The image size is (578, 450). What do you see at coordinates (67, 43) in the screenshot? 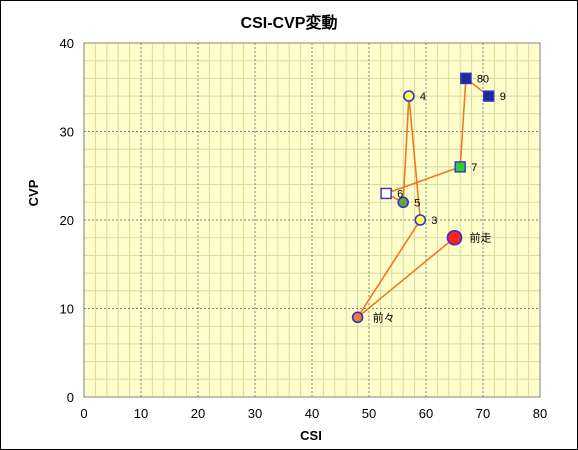
I see `y-tick-label: 40` at bounding box center [67, 43].